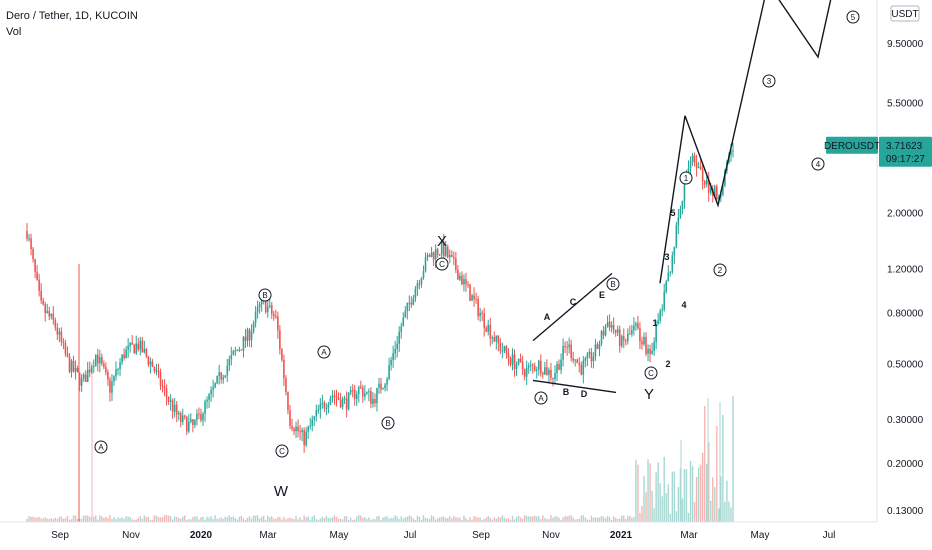 This screenshot has width=932, height=550. What do you see at coordinates (905, 511) in the screenshot?
I see `price-tick-label: 0.13000` at bounding box center [905, 511].